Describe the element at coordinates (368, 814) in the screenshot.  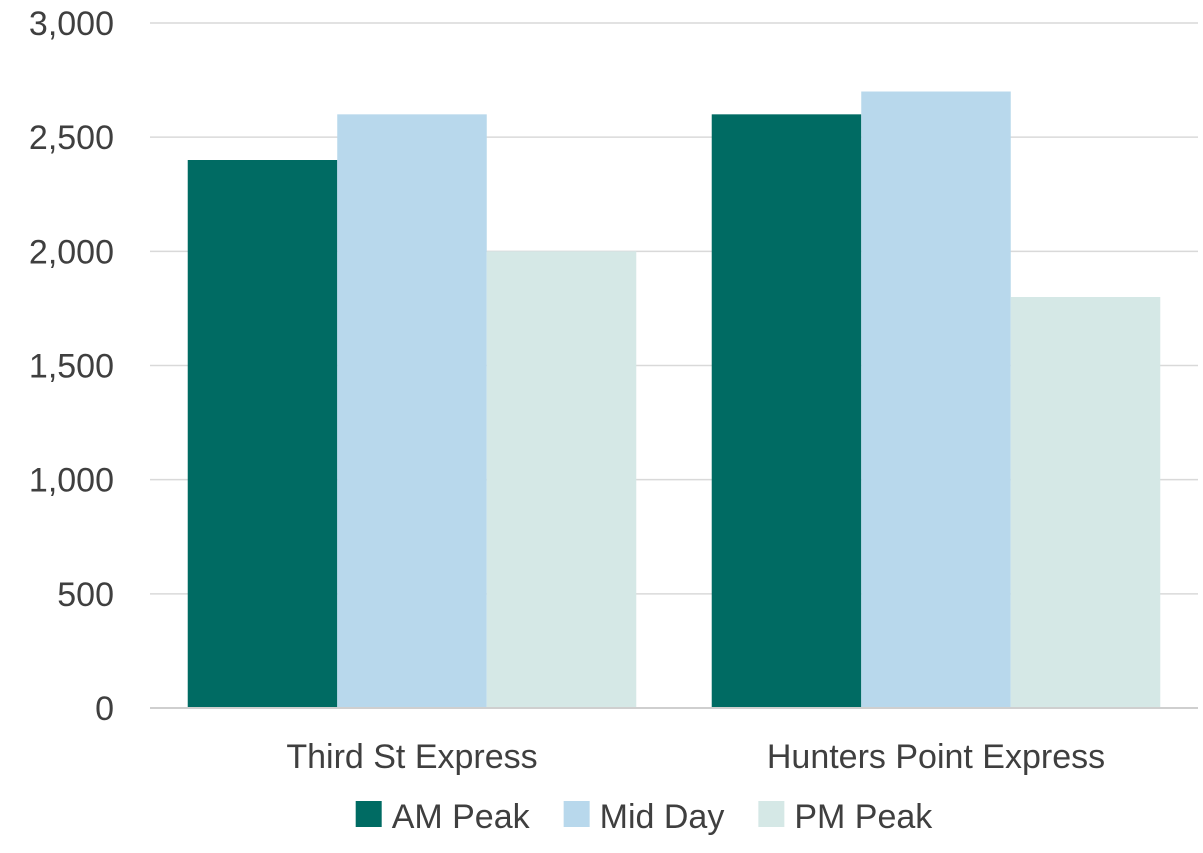
I see `legend-swatch-am-peak` at that location.